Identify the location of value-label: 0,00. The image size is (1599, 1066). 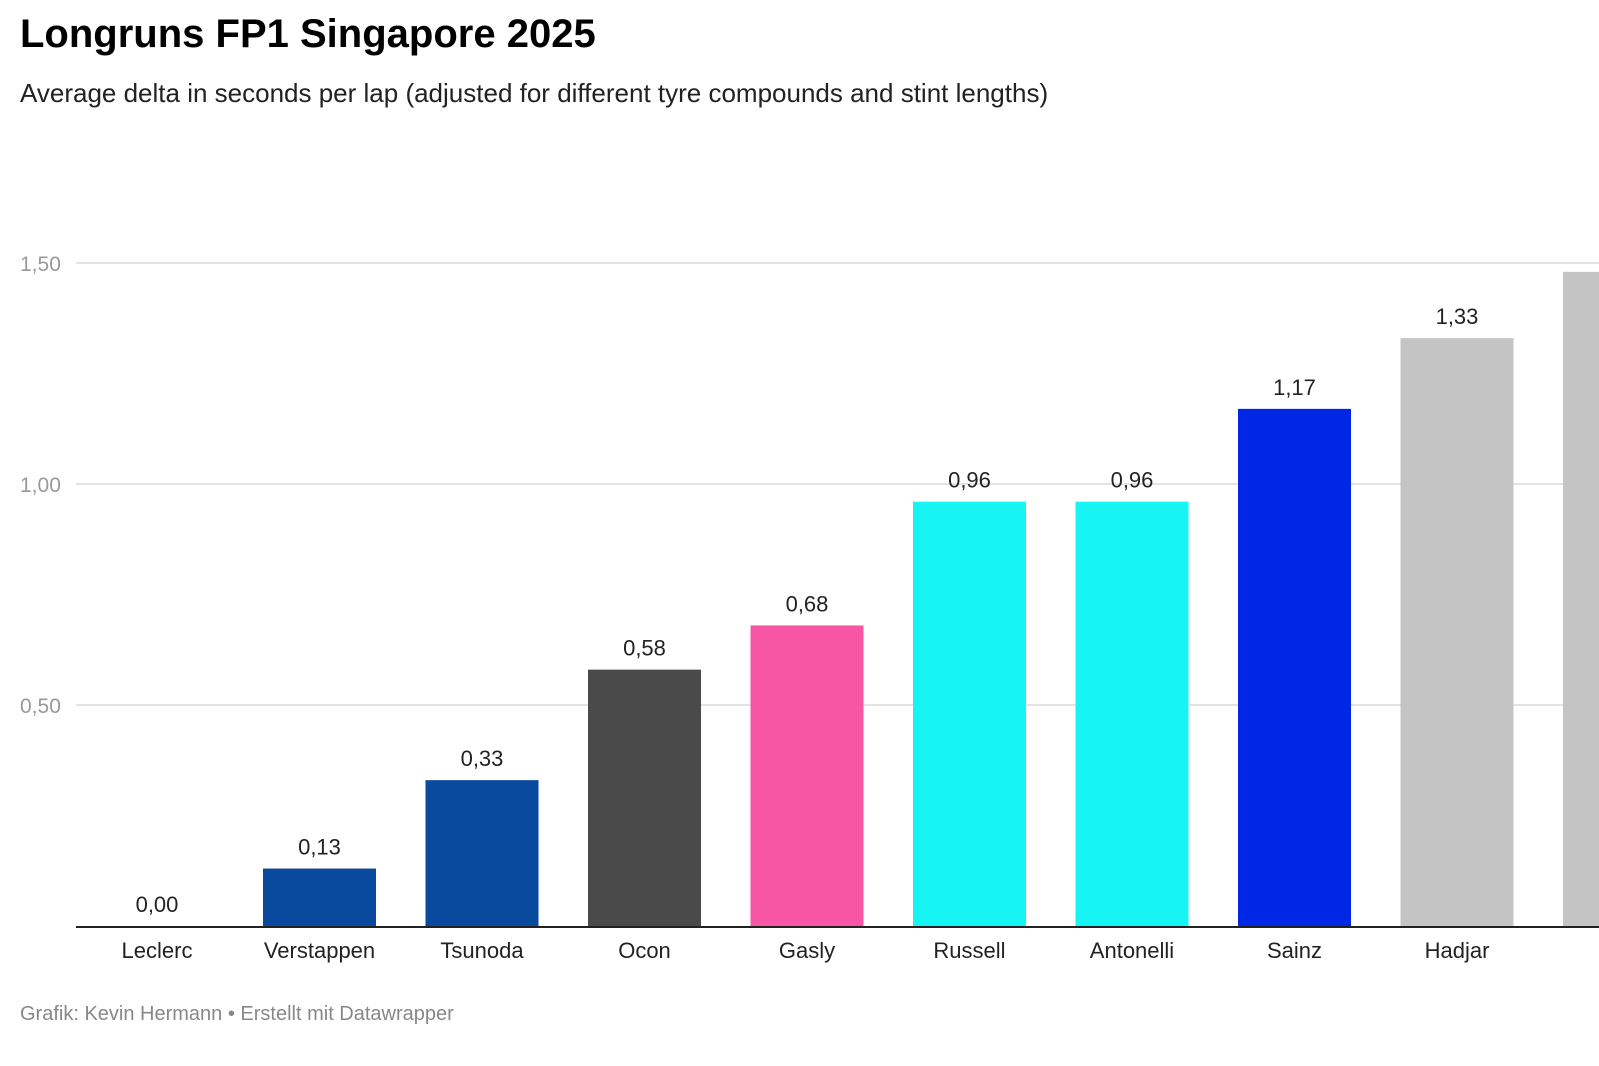
(157, 904).